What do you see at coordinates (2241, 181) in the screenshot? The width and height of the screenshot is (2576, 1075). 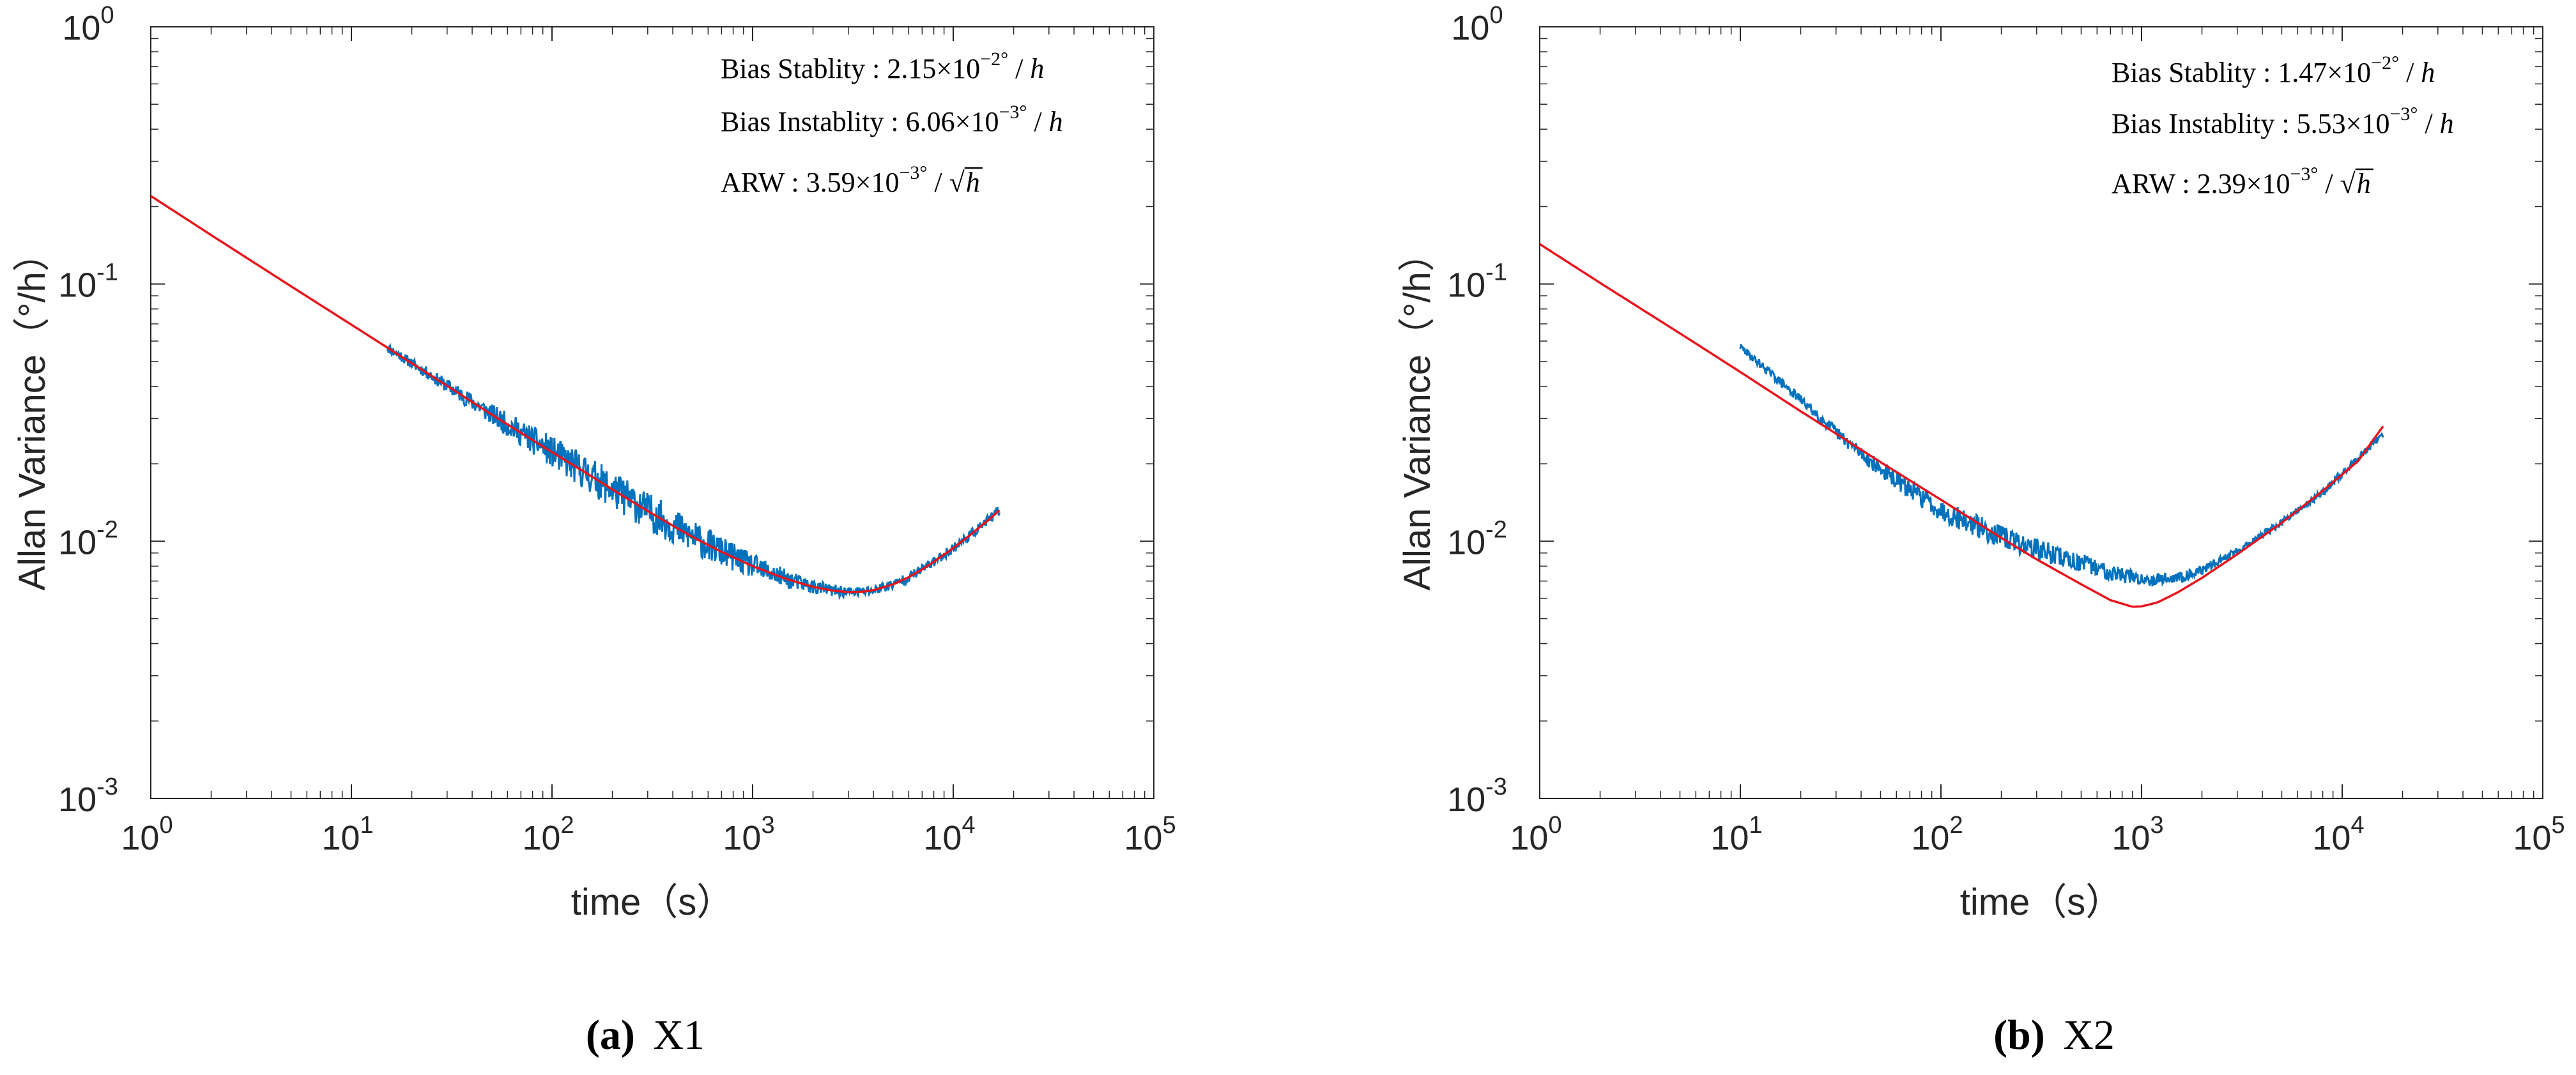 I see `stat-annotation: ARW : 2.39×10−3° / √h` at bounding box center [2241, 181].